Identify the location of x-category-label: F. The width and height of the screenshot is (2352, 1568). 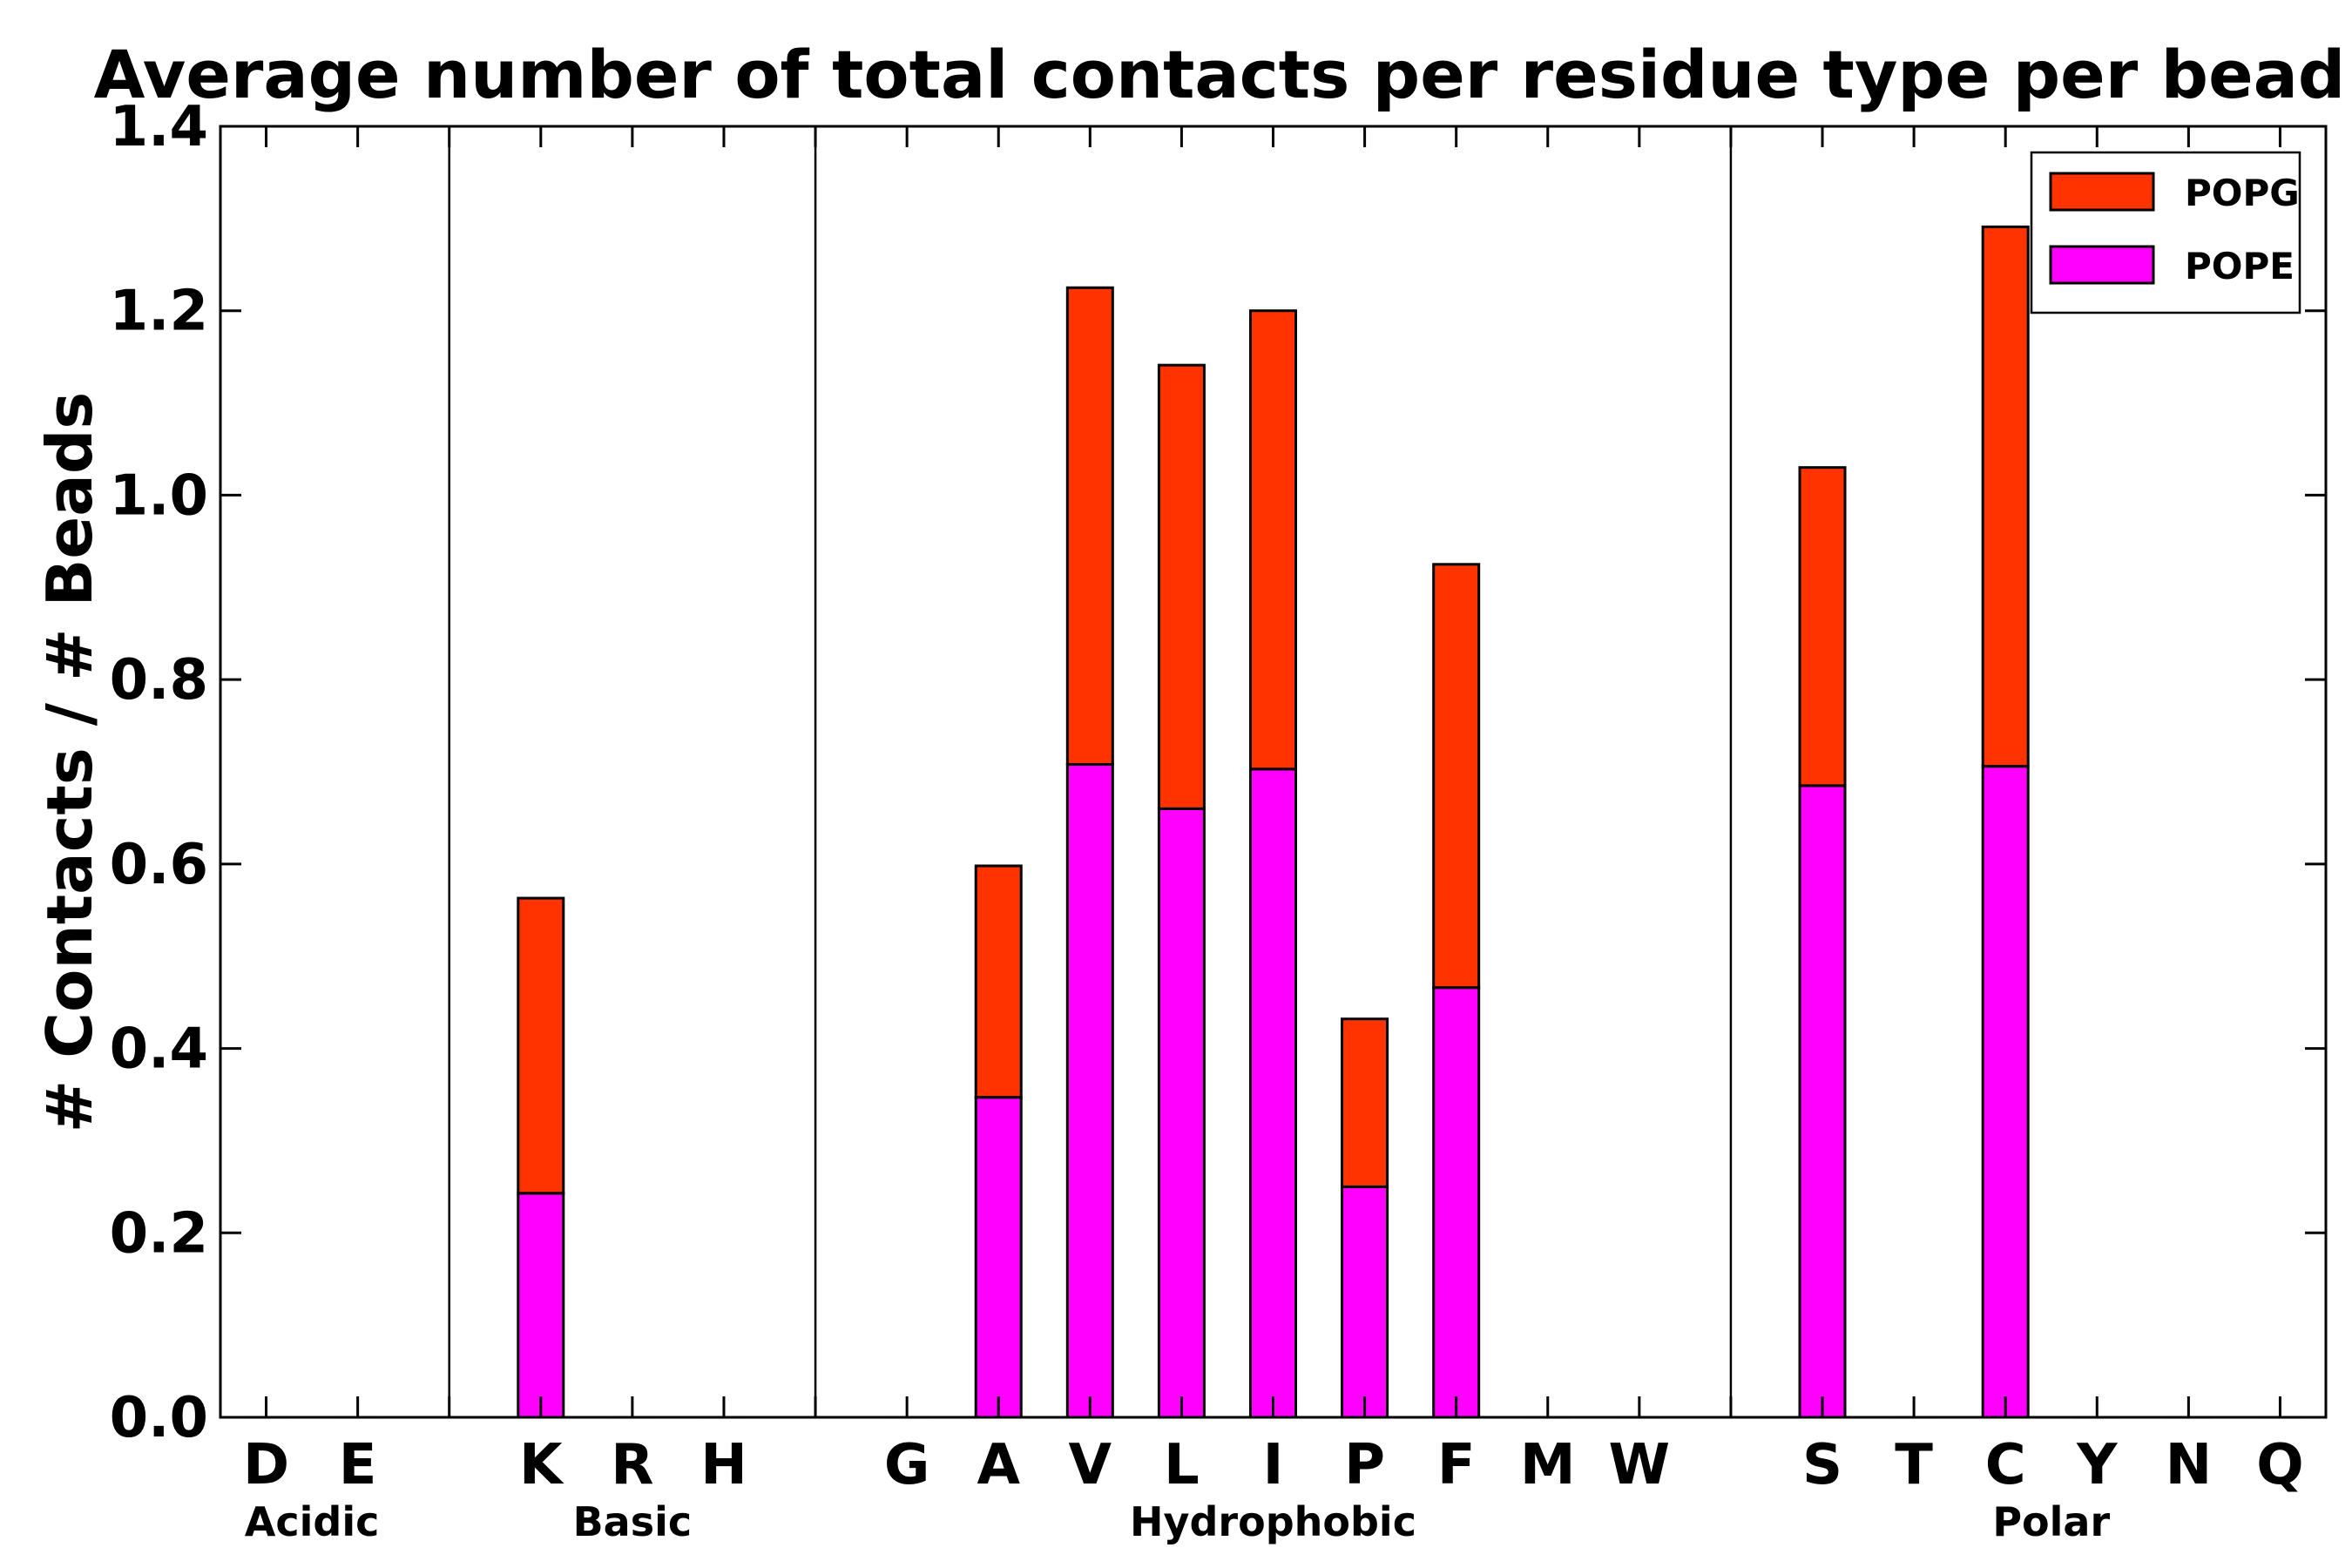
(1457, 1465).